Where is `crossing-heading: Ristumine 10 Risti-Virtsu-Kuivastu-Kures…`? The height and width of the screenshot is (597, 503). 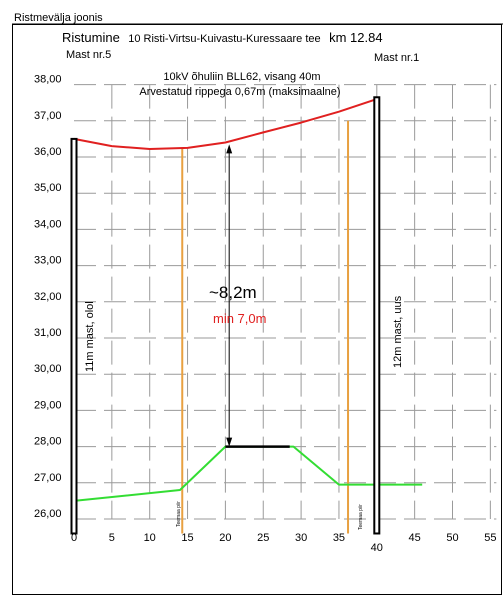
crossing-heading: Ristumine 10 Risti-Virtsu-Kuivastu-Kures… is located at coordinates (222, 37).